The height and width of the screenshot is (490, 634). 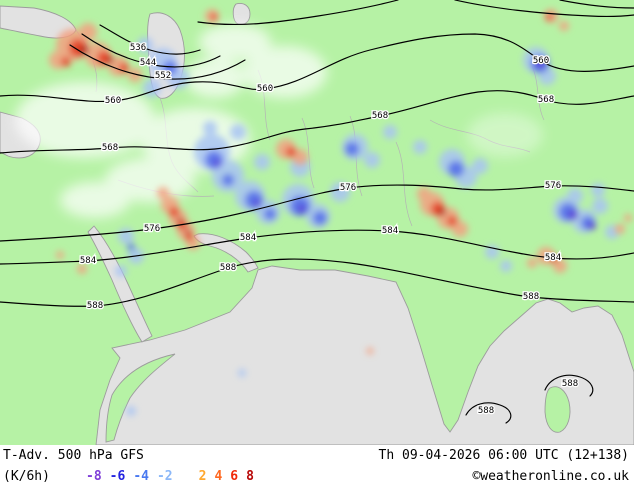 What do you see at coordinates (94, 476) in the screenshot?
I see `legend-value: -8` at bounding box center [94, 476].